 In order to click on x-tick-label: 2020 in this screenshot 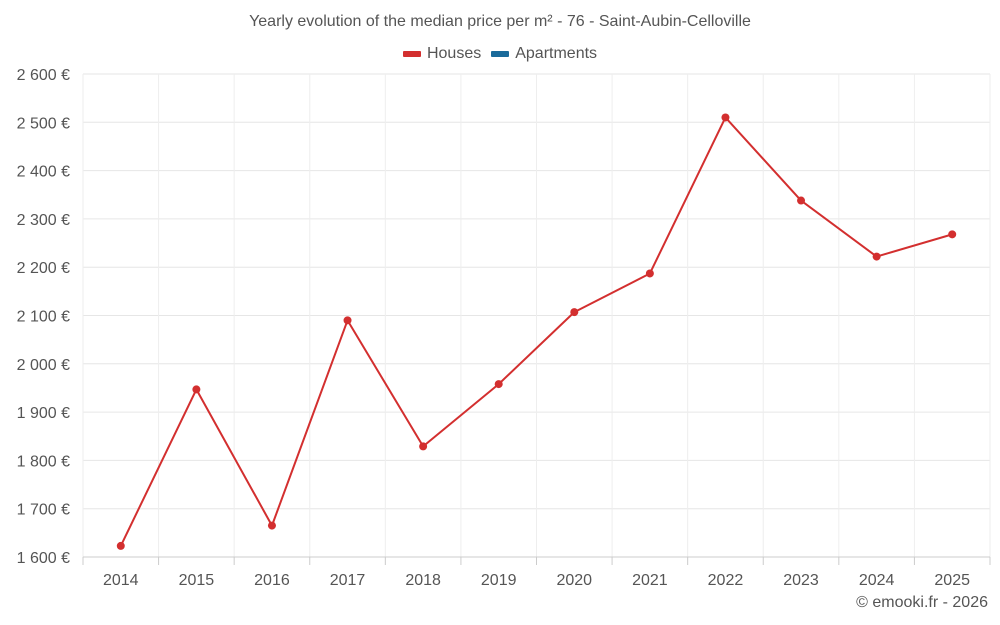, I will do `click(574, 580)`.